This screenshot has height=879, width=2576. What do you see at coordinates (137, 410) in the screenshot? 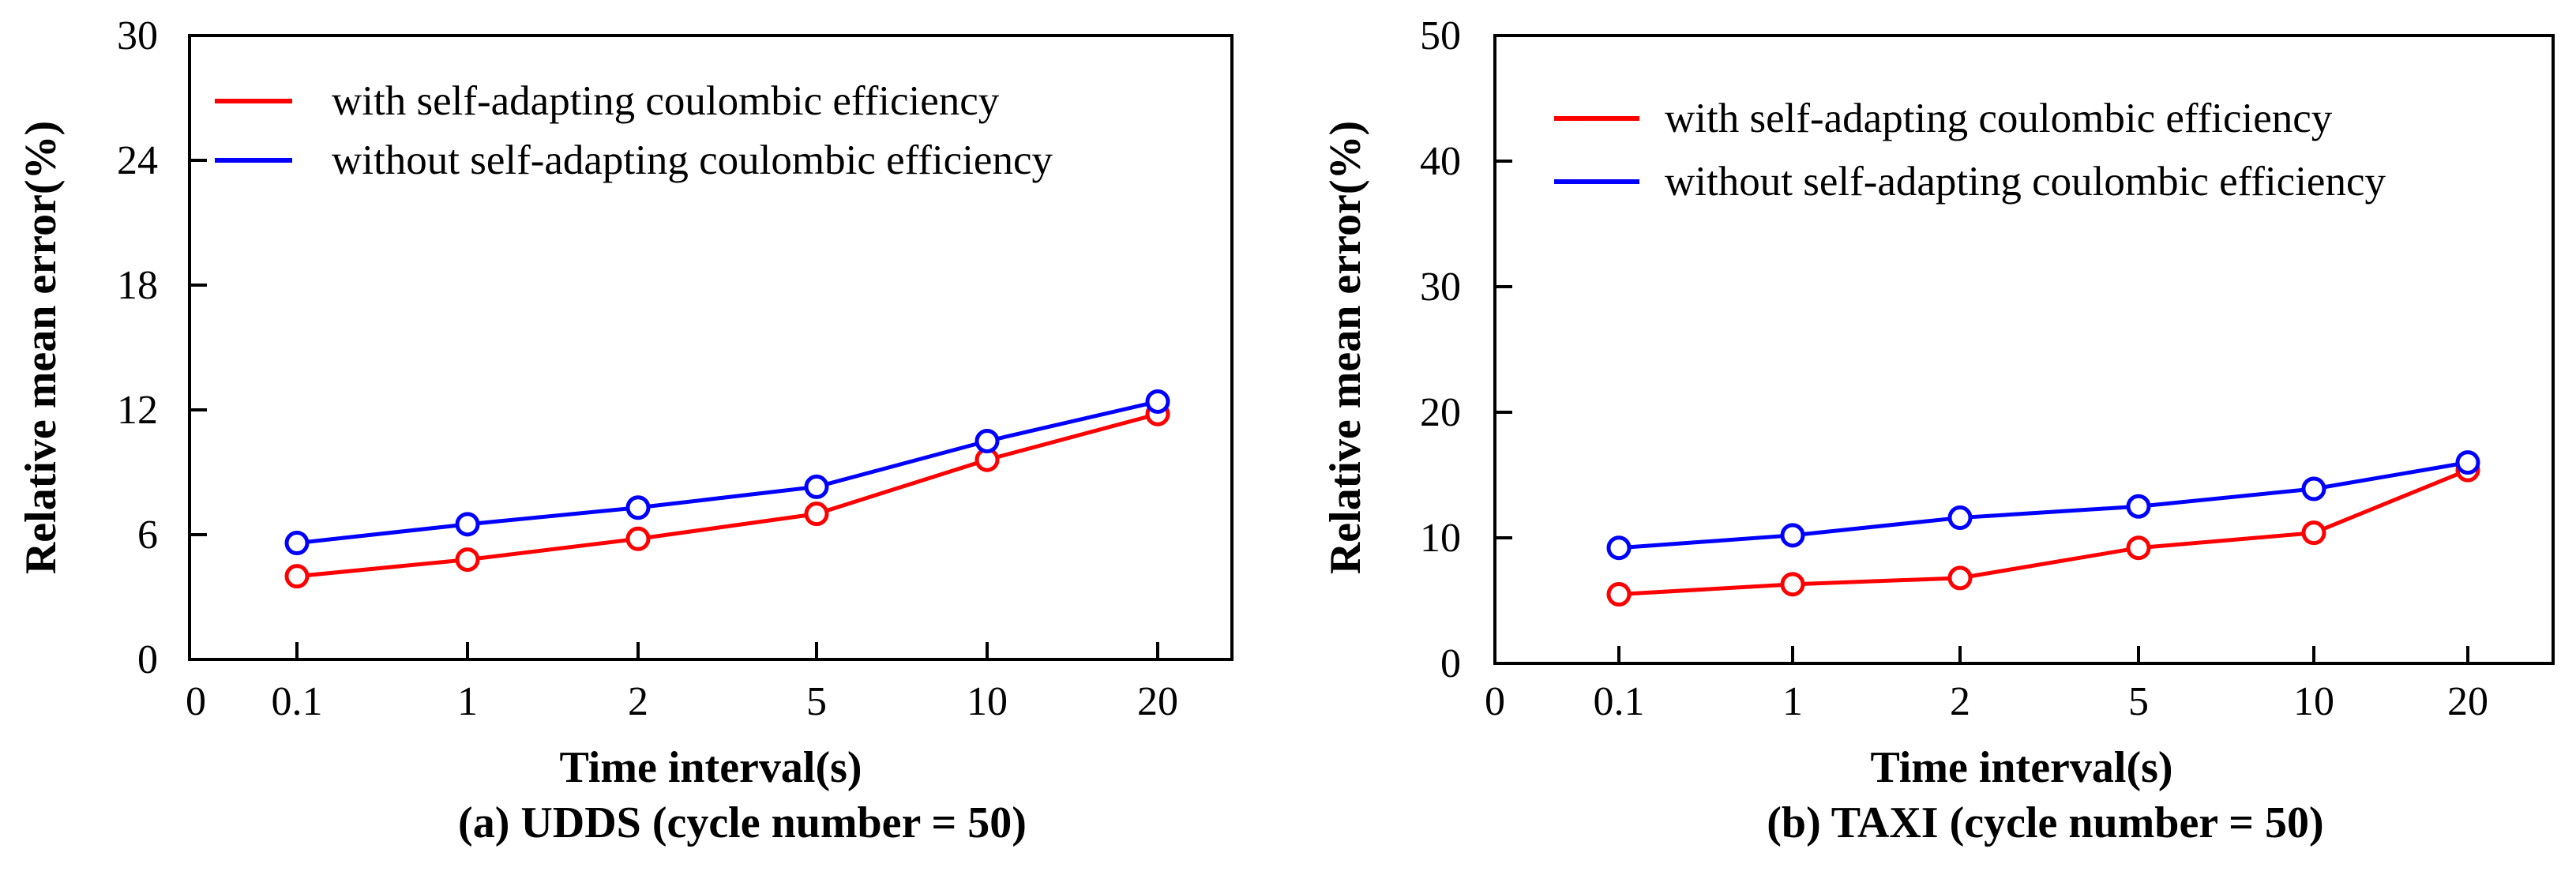
I see `y-tick-label: 12` at bounding box center [137, 410].